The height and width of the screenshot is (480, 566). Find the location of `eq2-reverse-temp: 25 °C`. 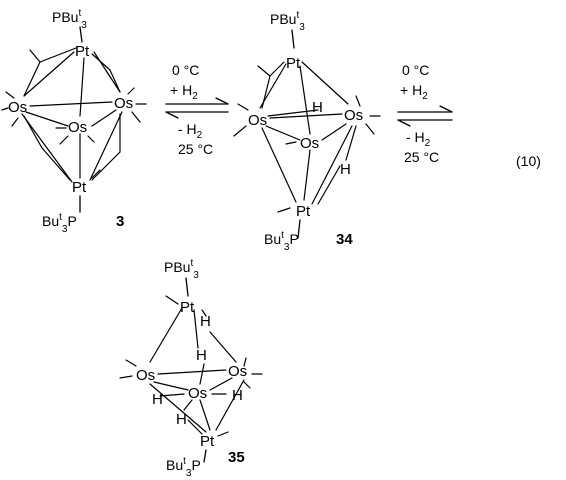

eq2-reverse-temp: 25 °C is located at coordinates (421, 157).